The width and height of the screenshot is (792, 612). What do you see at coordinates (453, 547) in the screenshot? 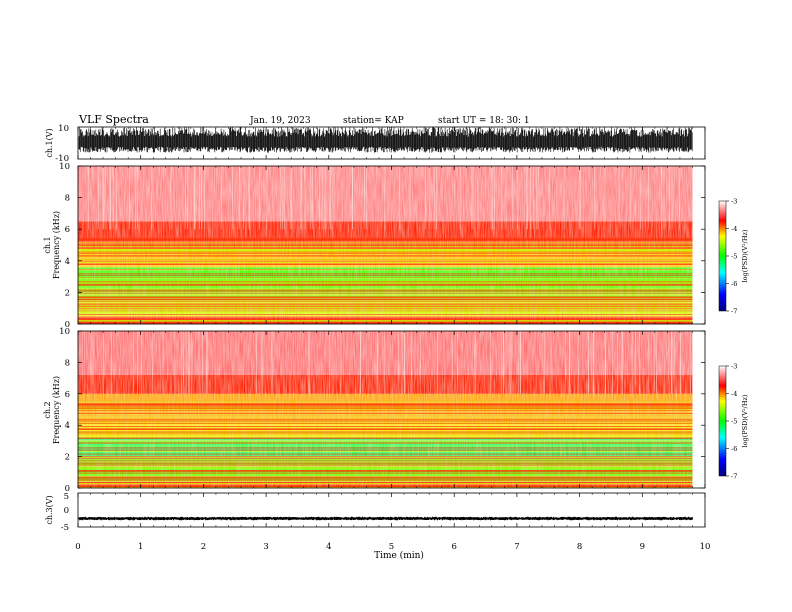
I see `x-tick-label: 6` at bounding box center [453, 547].